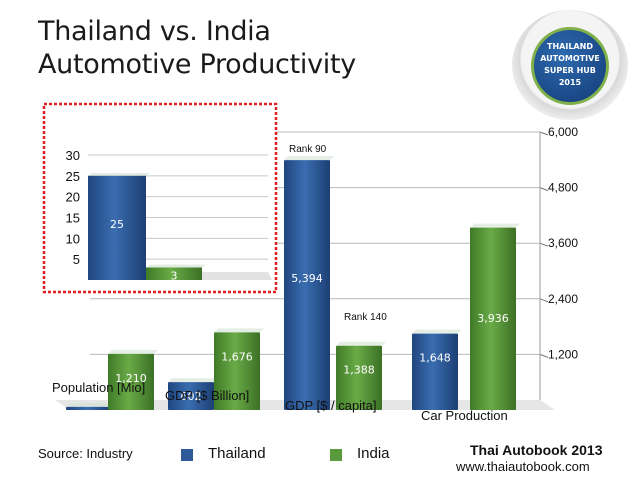  What do you see at coordinates (373, 453) in the screenshot?
I see `legend-label-india: India` at bounding box center [373, 453].